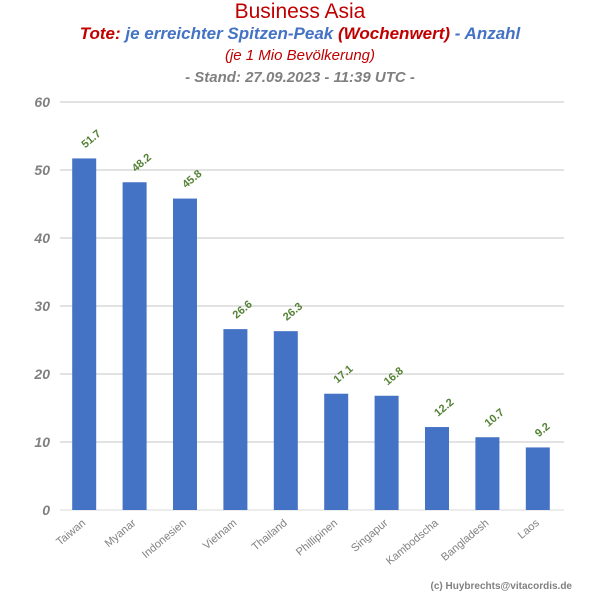  I want to click on data-label: 26.3, so click(293, 311).